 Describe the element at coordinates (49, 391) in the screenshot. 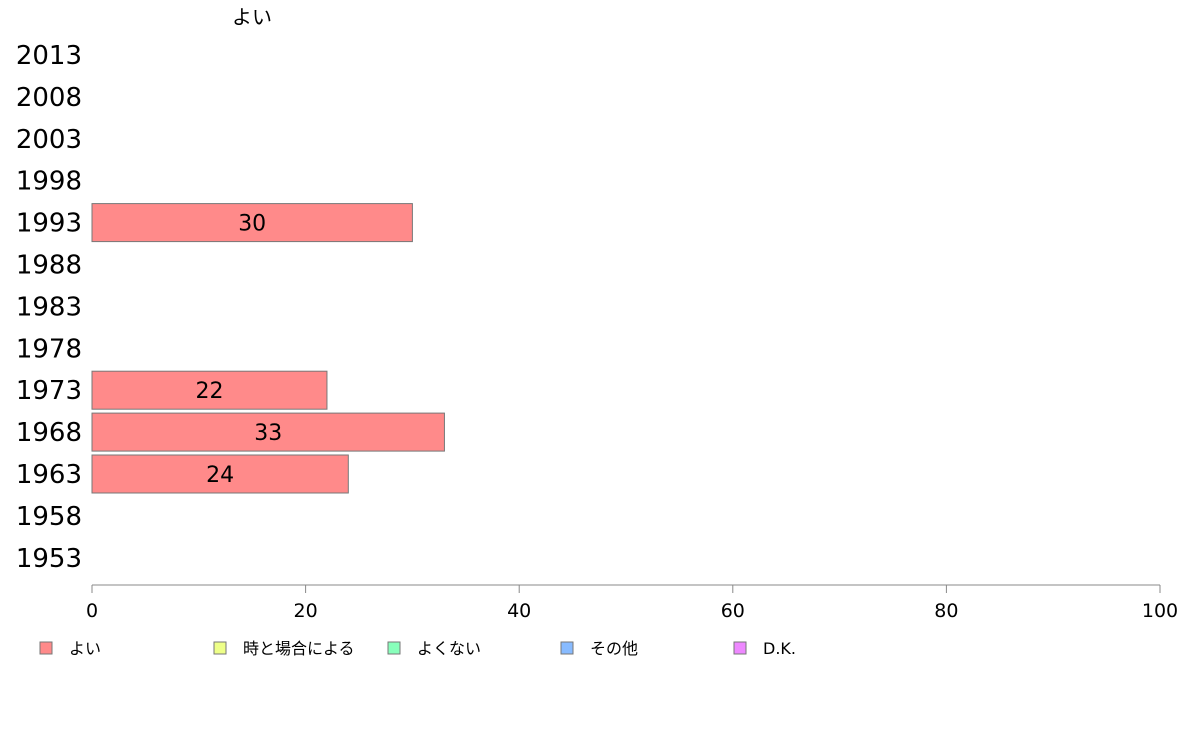

I see `y-tick-label-1973: 1973` at that location.